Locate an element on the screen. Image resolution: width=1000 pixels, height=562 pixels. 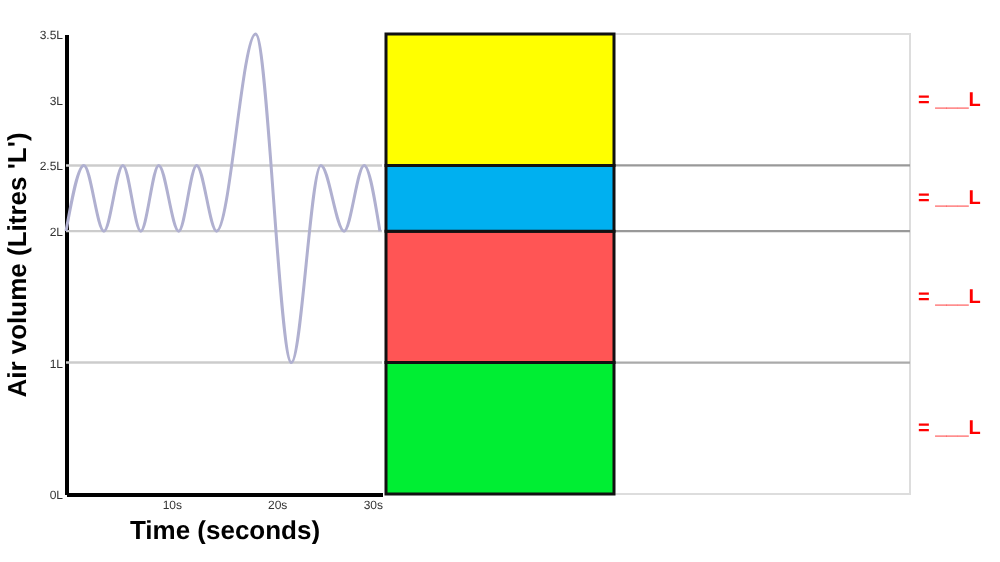
y-axis-title: Air volume (Litres 'L') is located at coordinates (16, 265).